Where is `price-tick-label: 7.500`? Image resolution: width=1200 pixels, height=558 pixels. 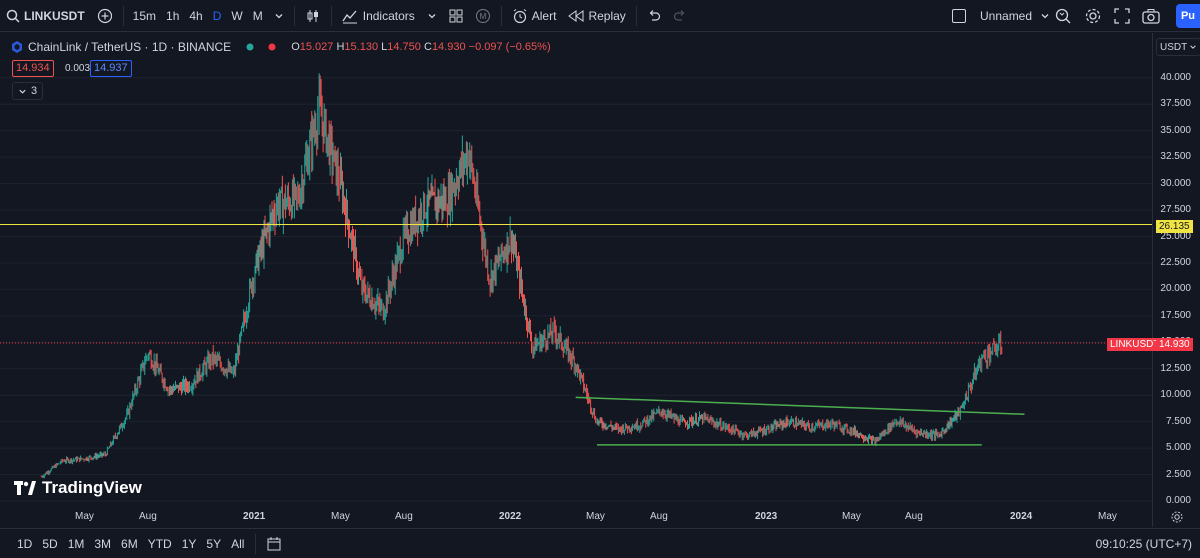 price-tick-label: 7.500 is located at coordinates (1178, 421).